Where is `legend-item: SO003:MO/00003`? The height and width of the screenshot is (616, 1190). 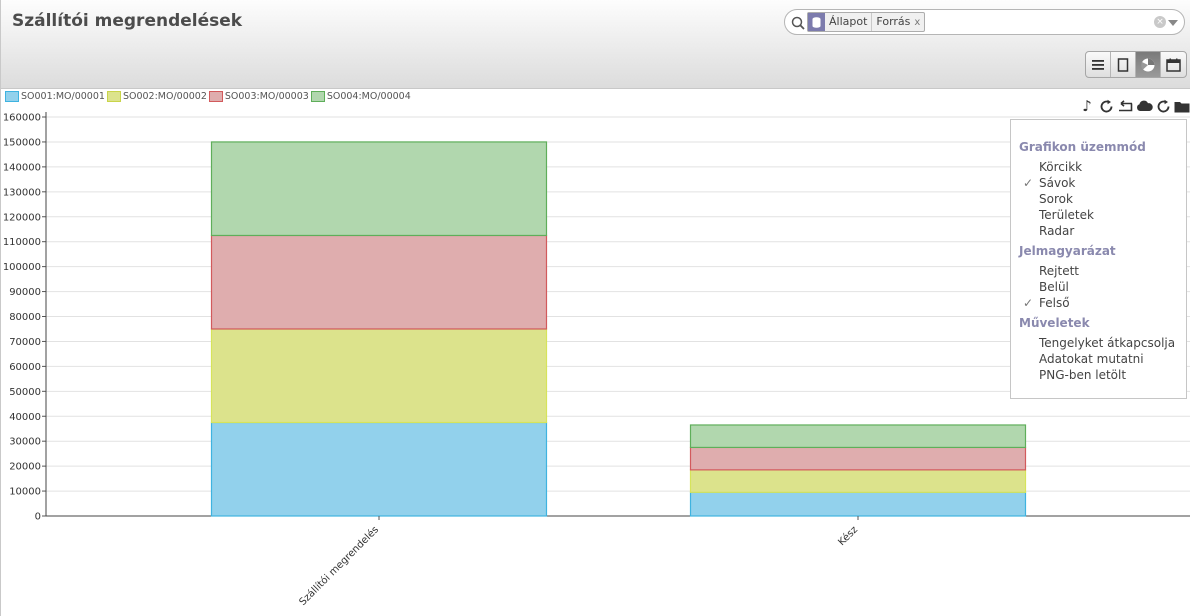
legend-item: SO003:MO/00003 is located at coordinates (258, 96).